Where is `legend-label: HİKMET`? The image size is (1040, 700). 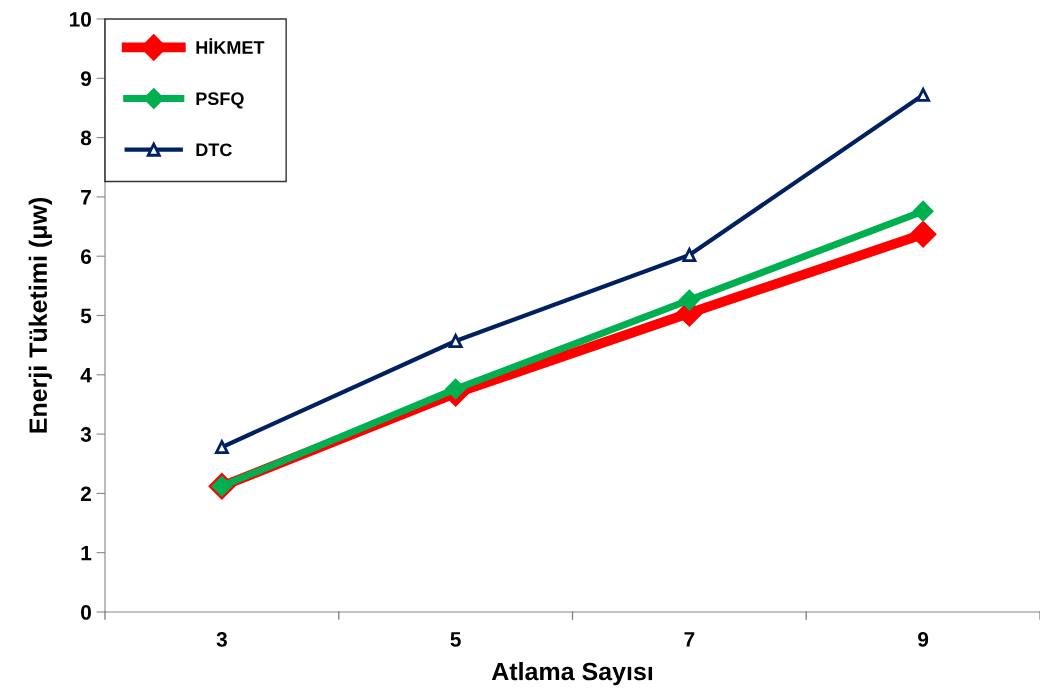 legend-label: HİKMET is located at coordinates (230, 46).